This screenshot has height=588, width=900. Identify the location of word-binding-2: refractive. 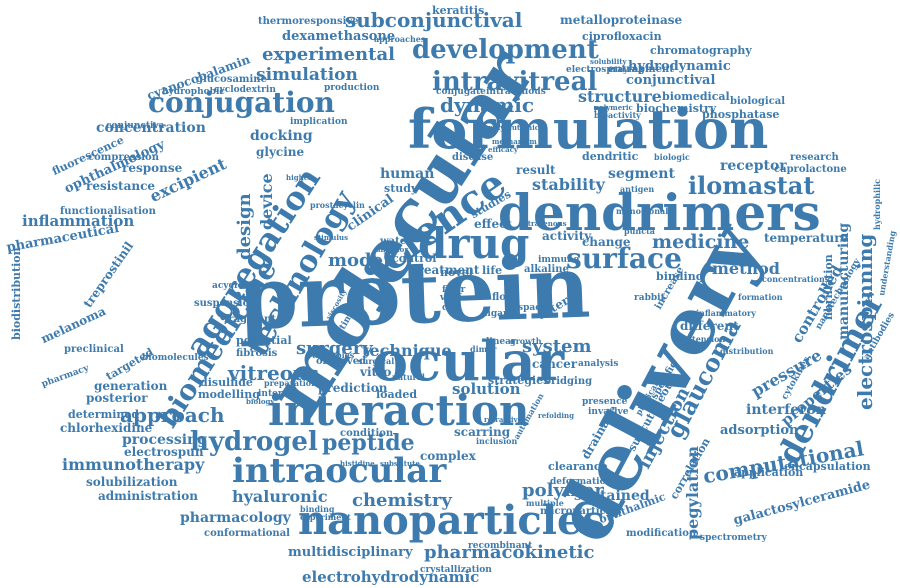
(503, 419).